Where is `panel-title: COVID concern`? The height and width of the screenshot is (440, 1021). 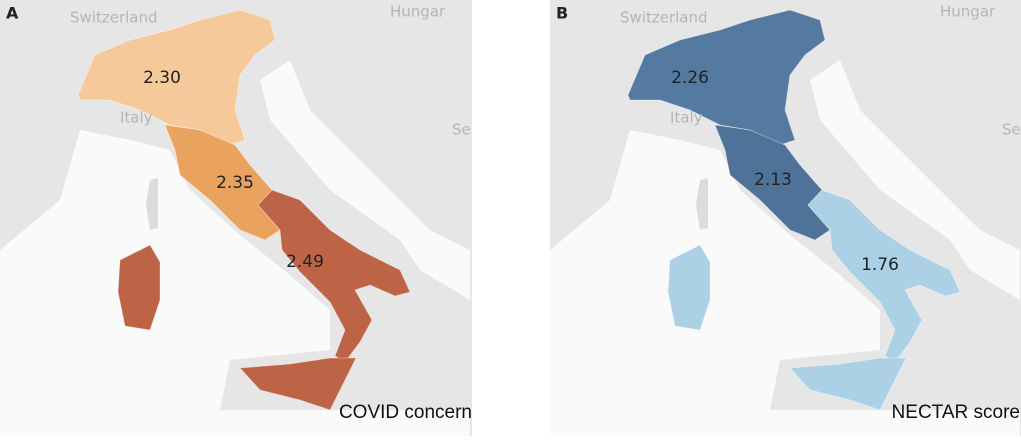 panel-title: COVID concern is located at coordinates (405, 412).